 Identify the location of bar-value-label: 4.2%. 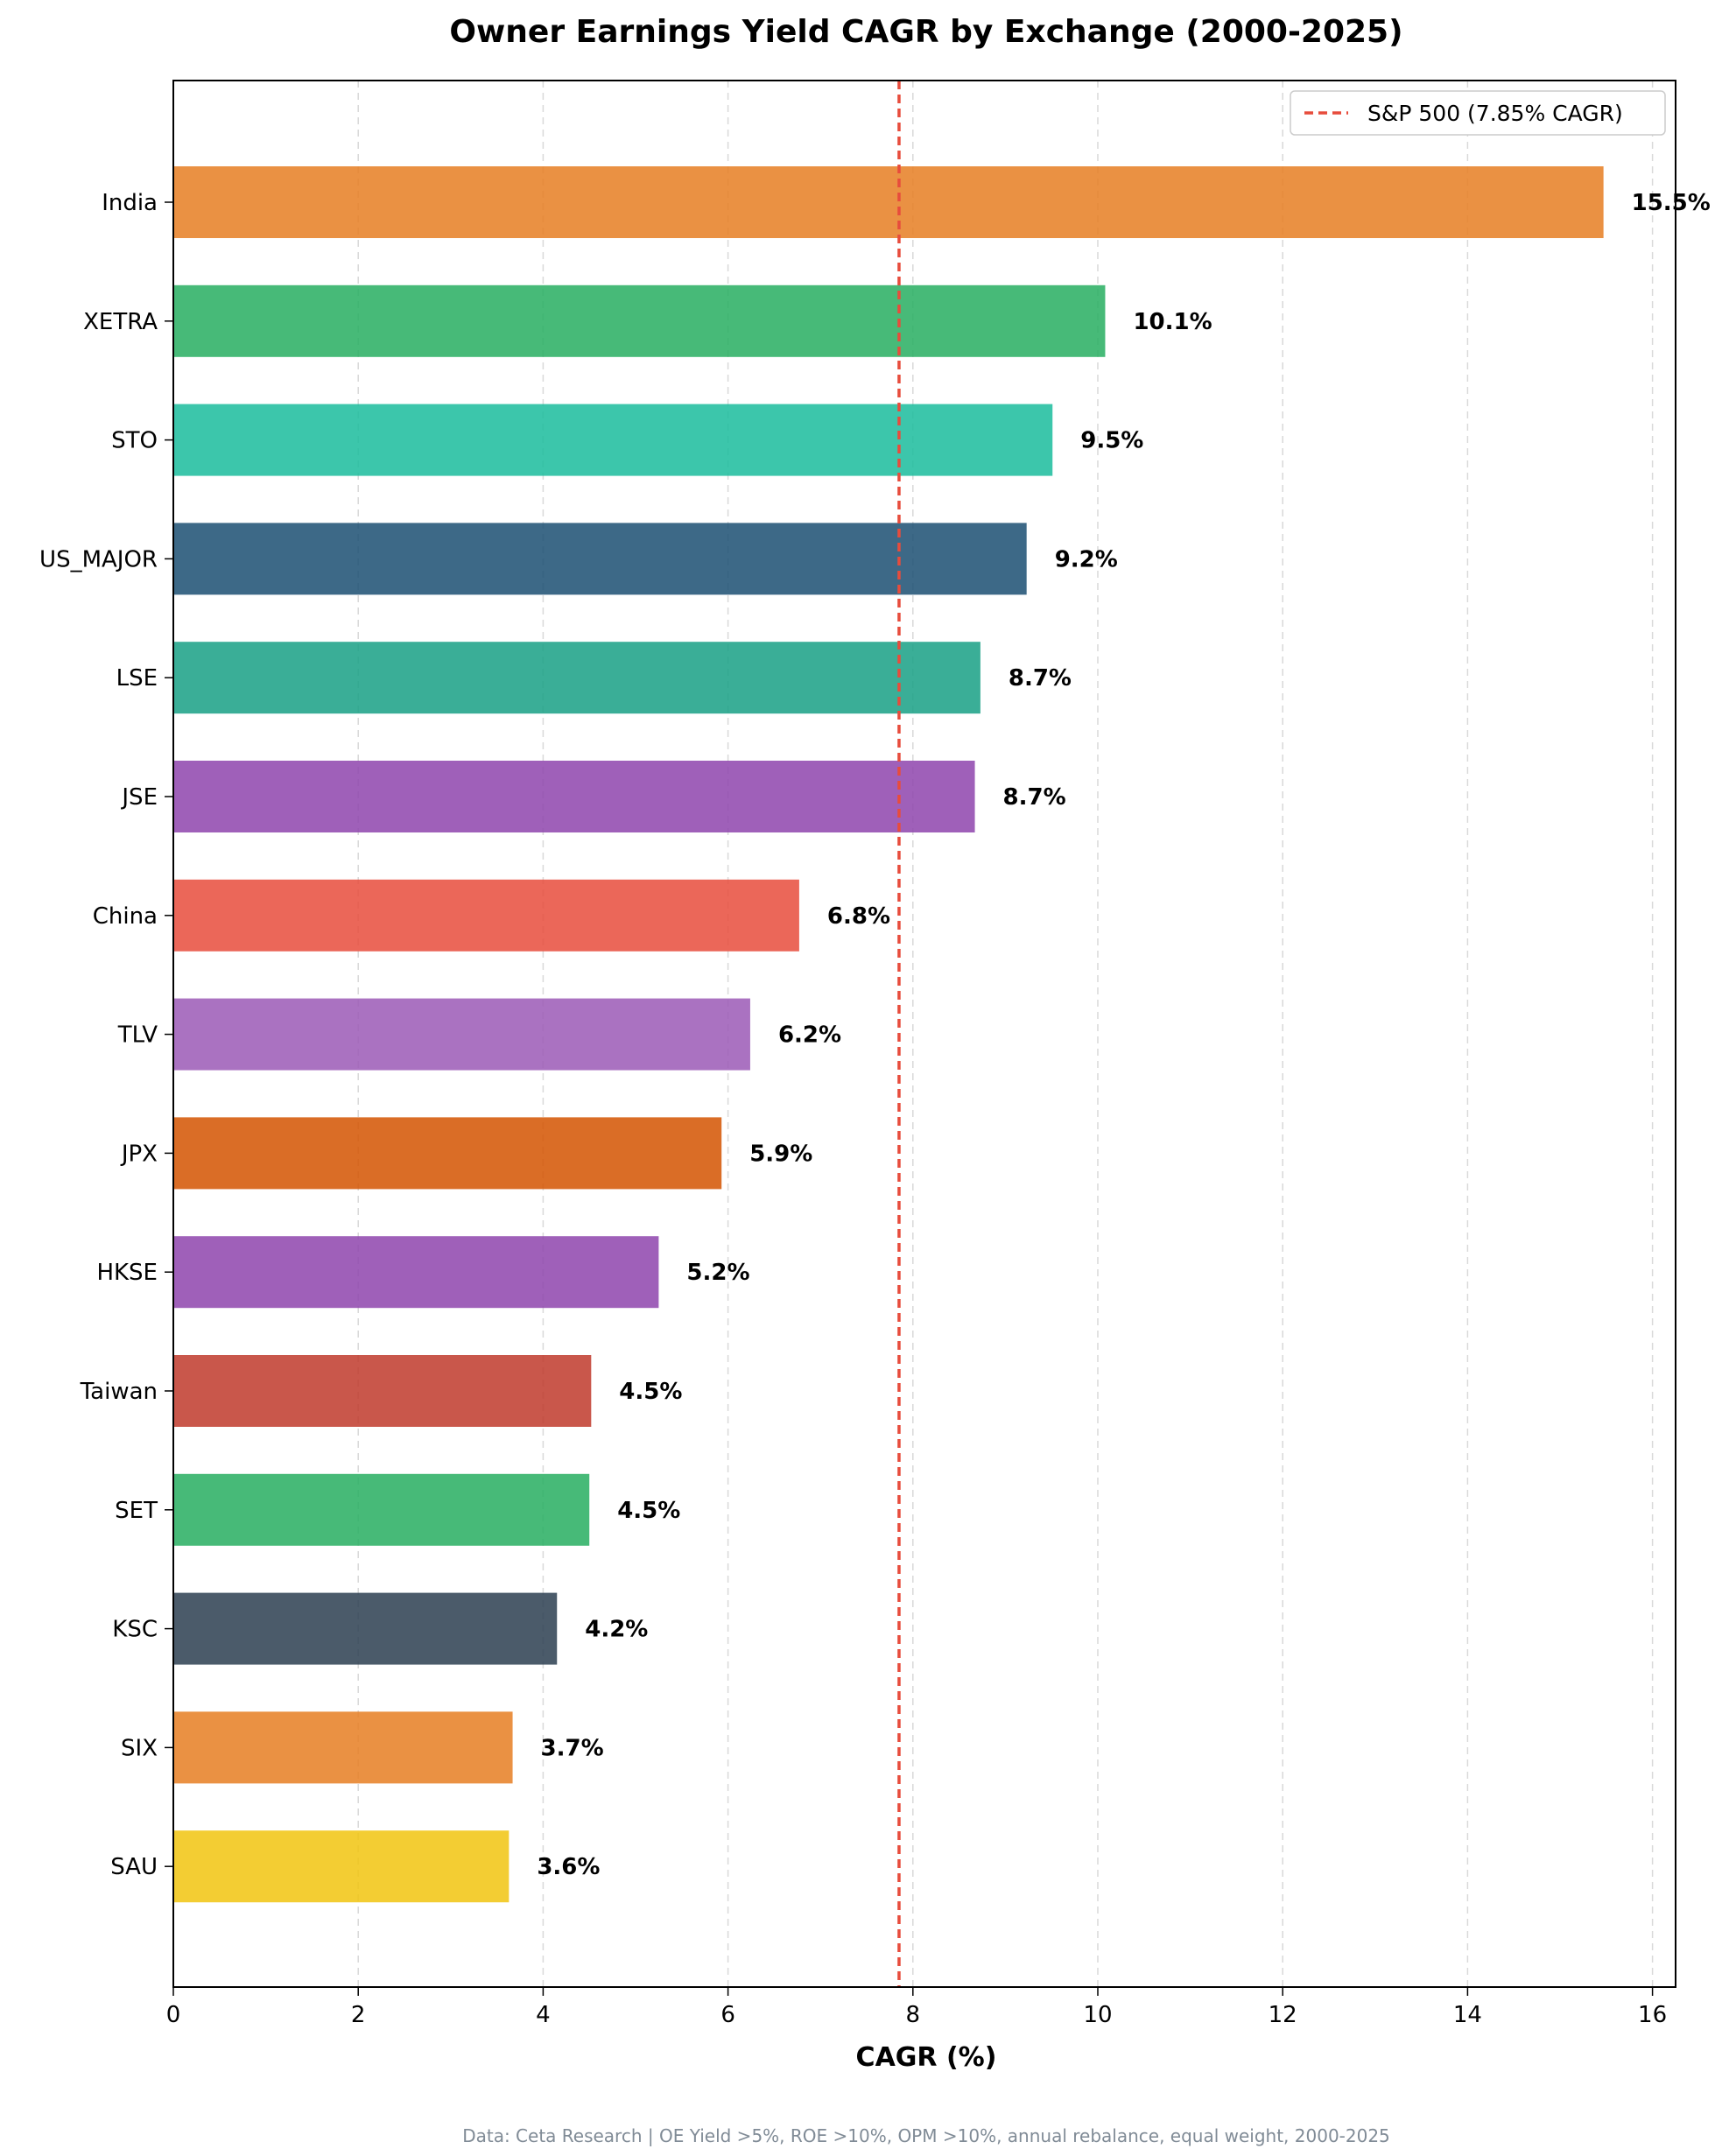
(616, 1630).